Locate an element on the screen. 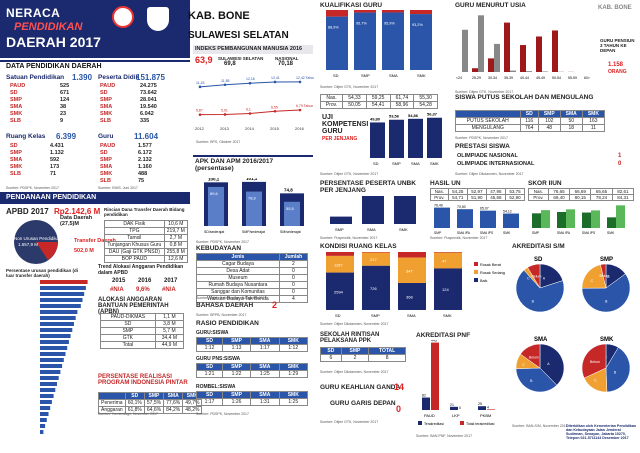  usia-nonpns-bar is located at coordinates (545, 71).